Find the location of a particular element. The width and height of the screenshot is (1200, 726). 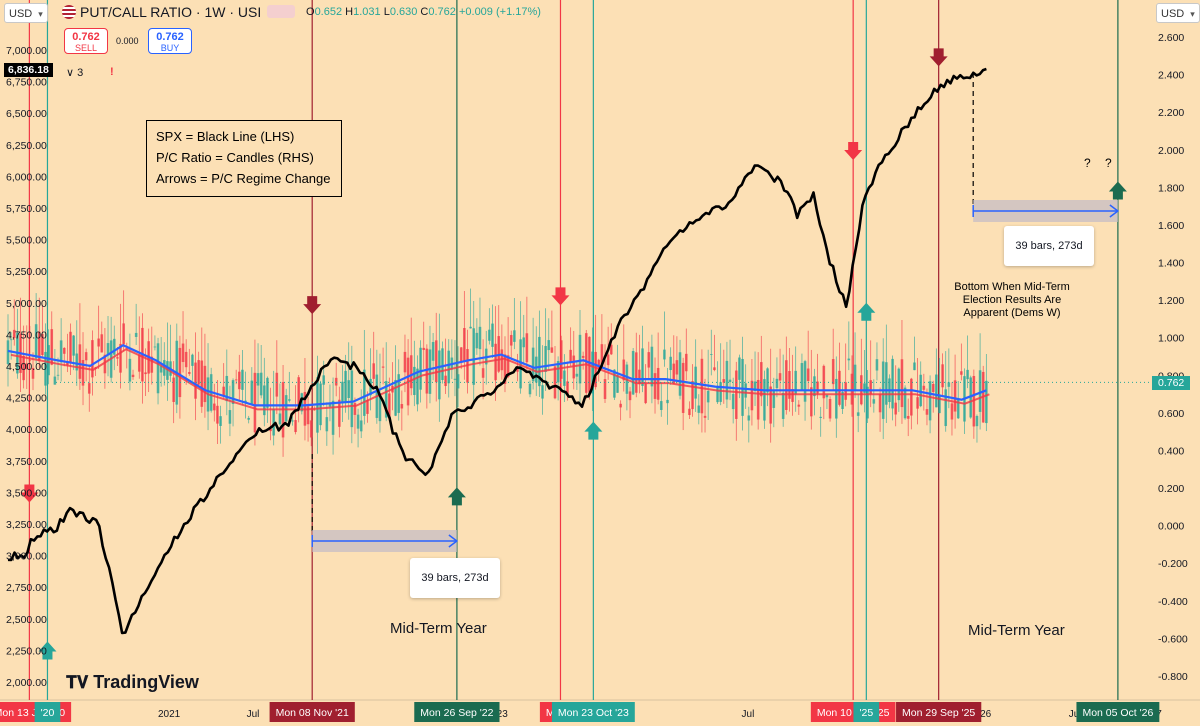

y-right-tick-label: 1.000 is located at coordinates (1171, 339).